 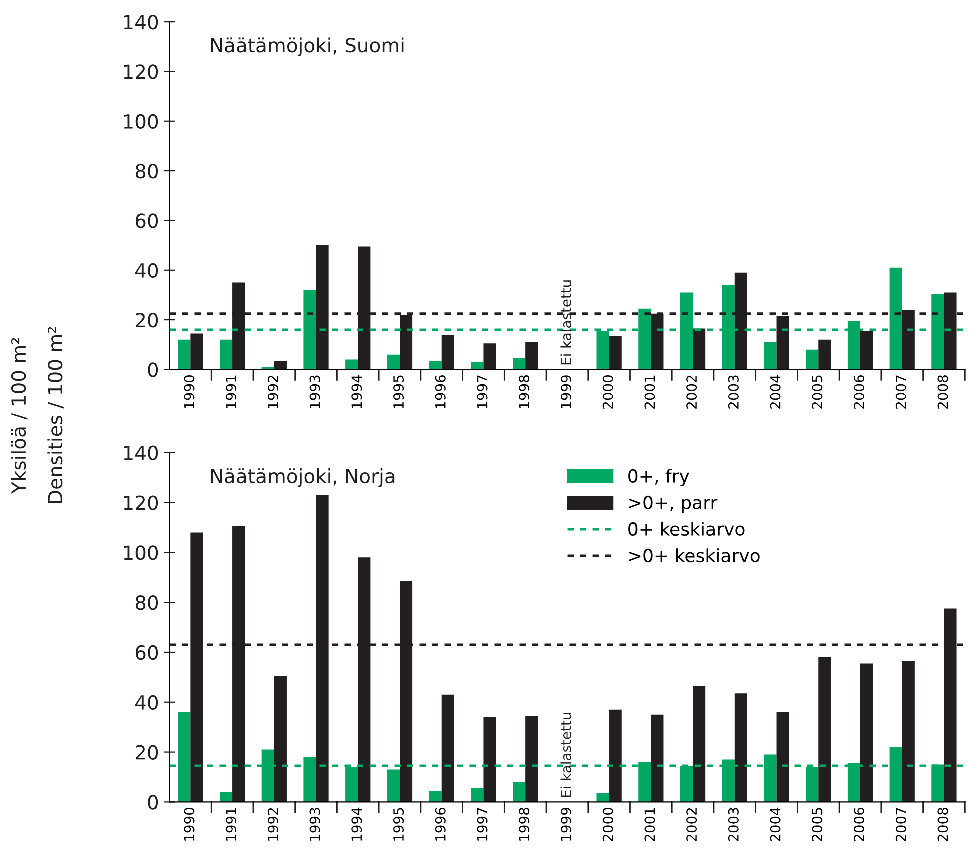 What do you see at coordinates (659, 478) in the screenshot?
I see `legend-label: 0+, fry` at bounding box center [659, 478].